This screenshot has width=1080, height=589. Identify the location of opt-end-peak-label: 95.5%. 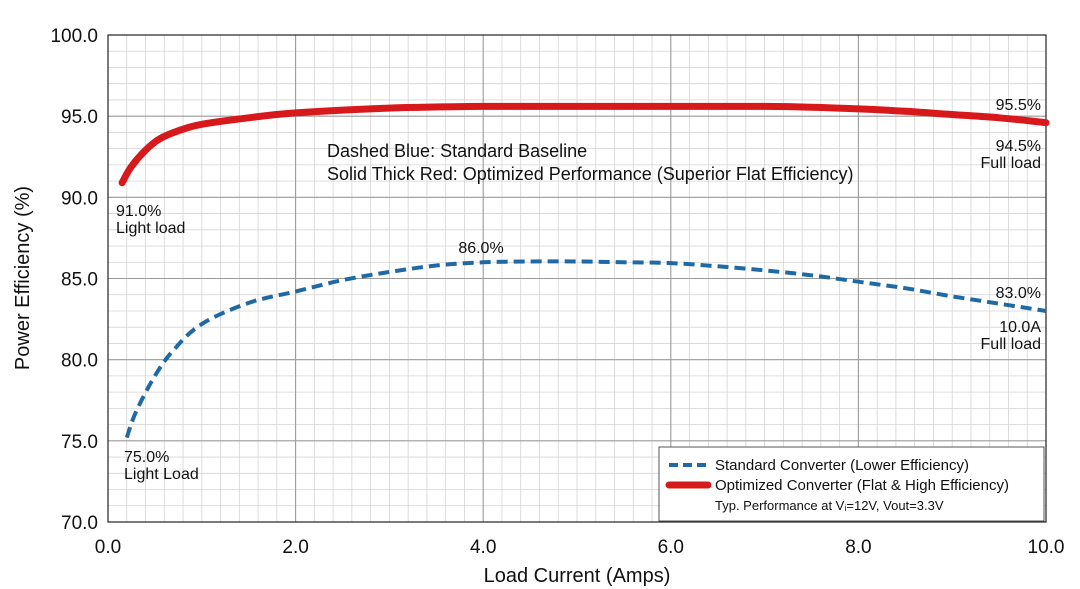
(1018, 105).